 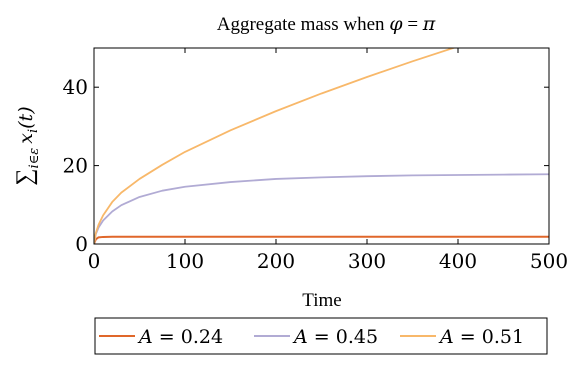 What do you see at coordinates (481, 337) in the screenshot?
I see `legend-label: A = 0.51` at bounding box center [481, 337].